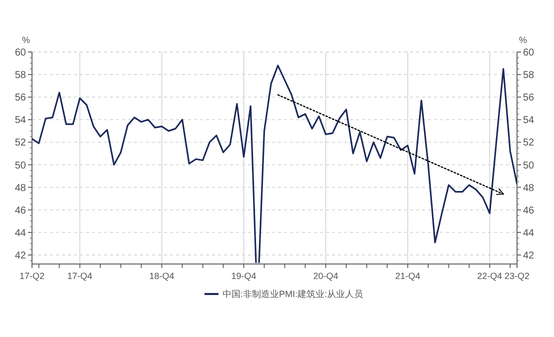  I want to click on legend-label: 中国:非制造业PMI:建筑业:从业人员, so click(293, 294).